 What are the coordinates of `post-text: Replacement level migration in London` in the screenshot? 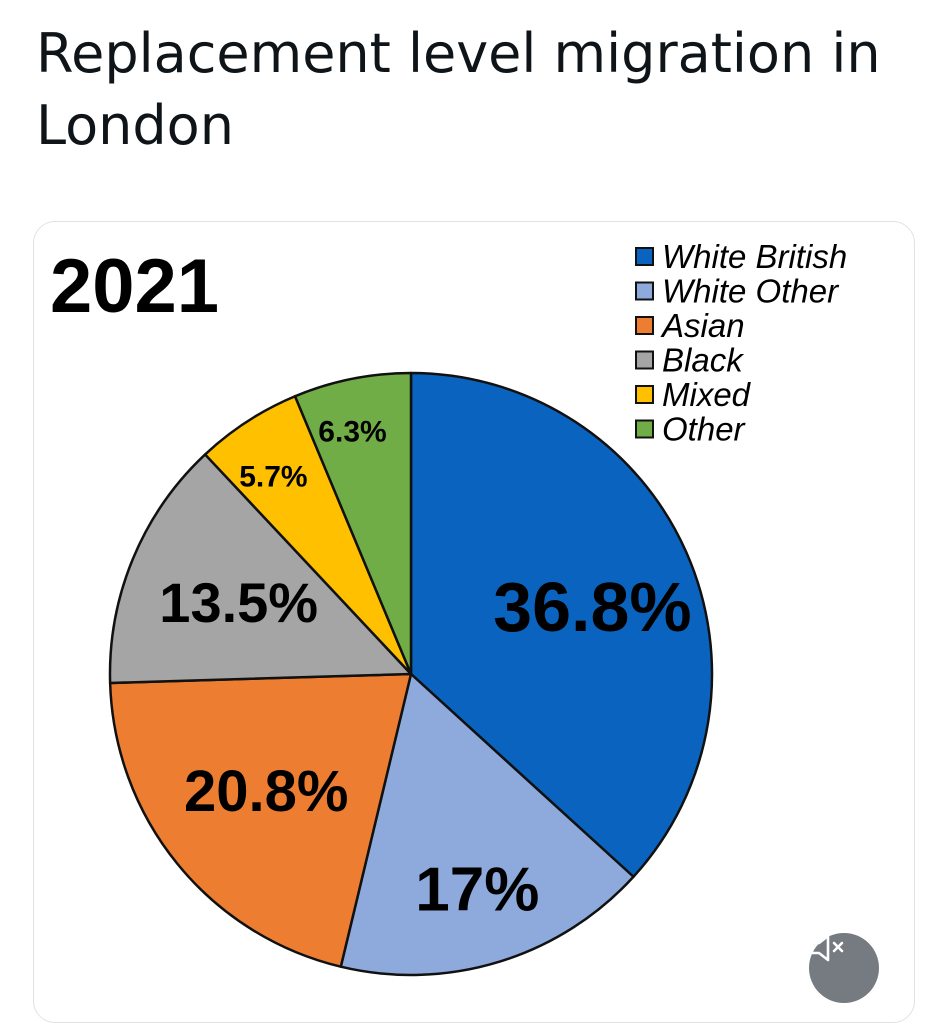 It's located at (458, 89).